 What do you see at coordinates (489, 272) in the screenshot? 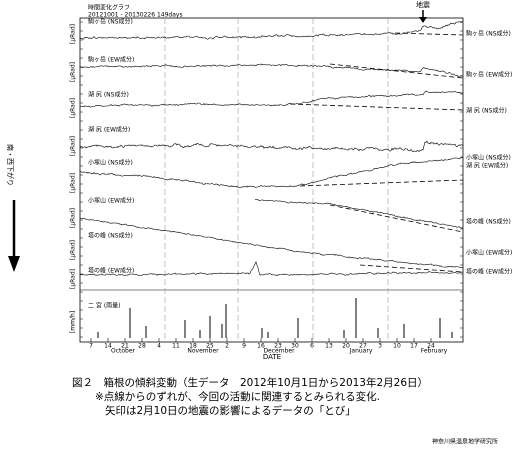
I see `right-label: 塔の峰 (EW成分)` at bounding box center [489, 272].